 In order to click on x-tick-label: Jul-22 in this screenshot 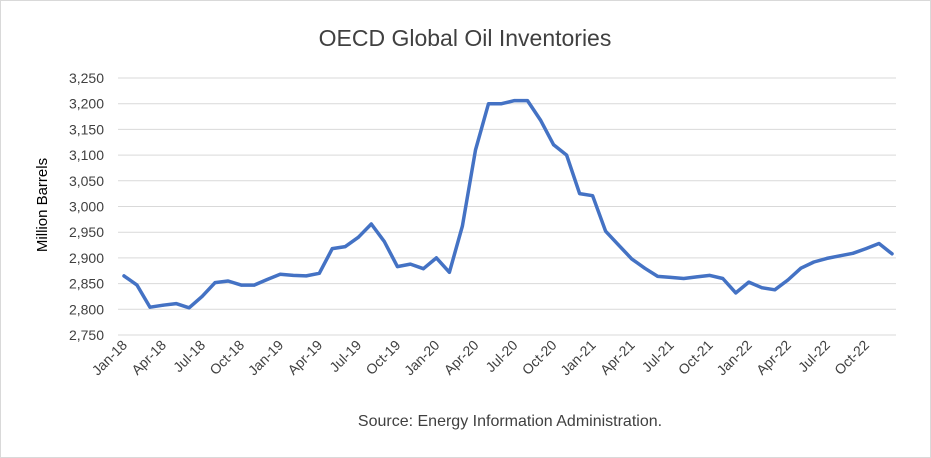, I will do `click(814, 356)`.